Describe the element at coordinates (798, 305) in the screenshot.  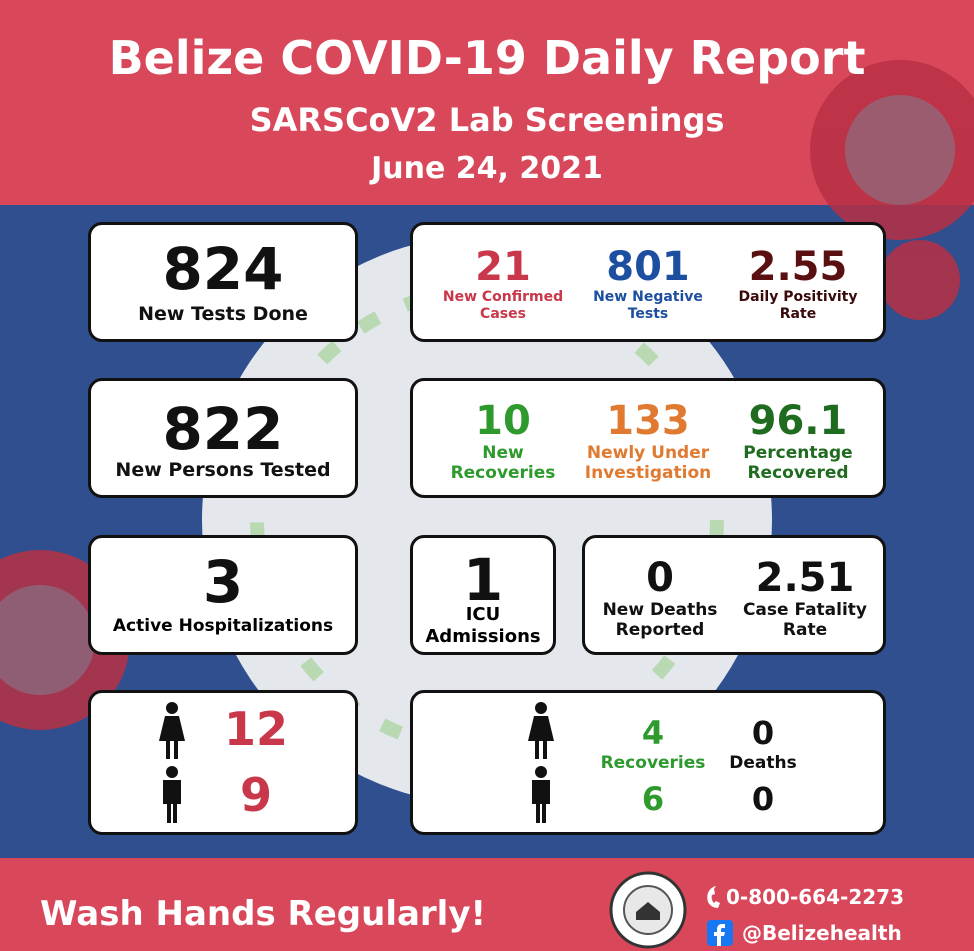
I see `positivity-label: Daily Positivity Rate` at that location.